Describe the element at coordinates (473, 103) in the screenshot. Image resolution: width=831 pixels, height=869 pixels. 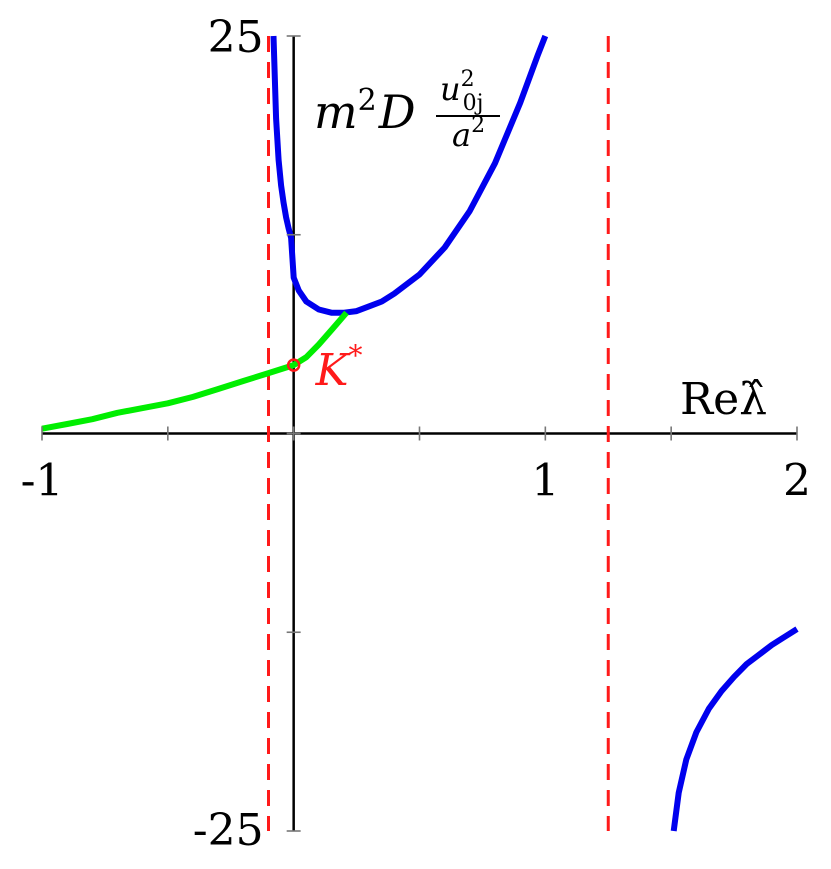
I see `y-axis-title-u-sub: 0j` at that location.